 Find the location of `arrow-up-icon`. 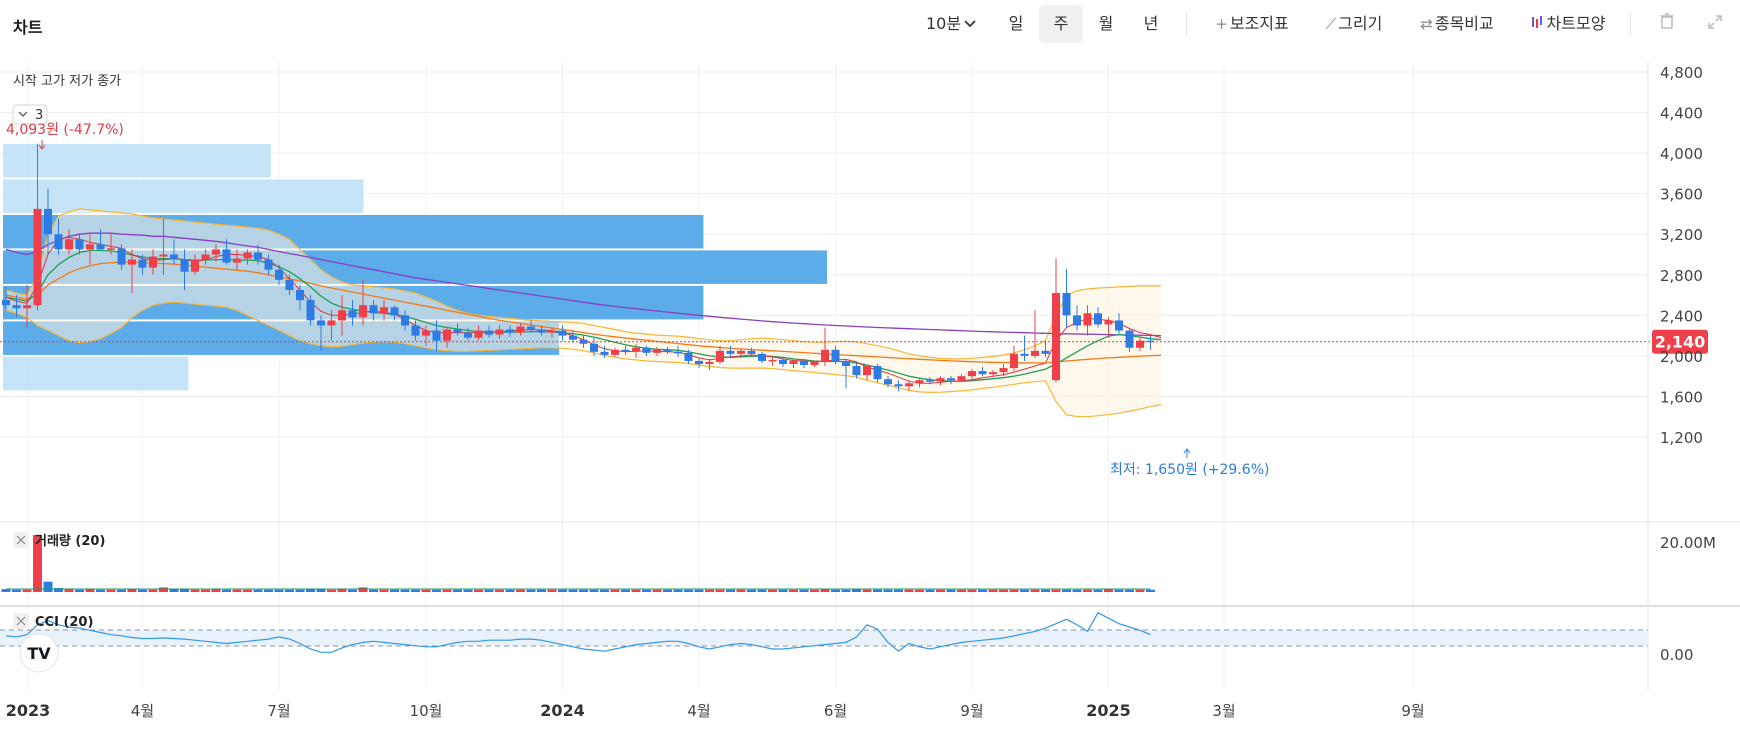

arrow-up-icon is located at coordinates (1187, 453).